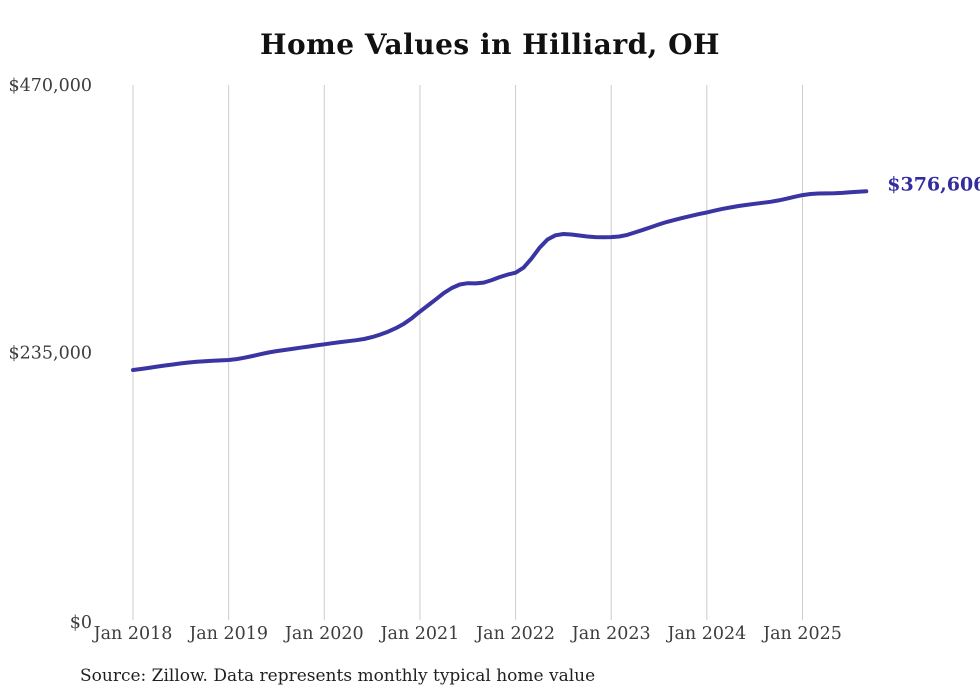  What do you see at coordinates (81, 623) in the screenshot?
I see `y-tick-label: $0` at bounding box center [81, 623].